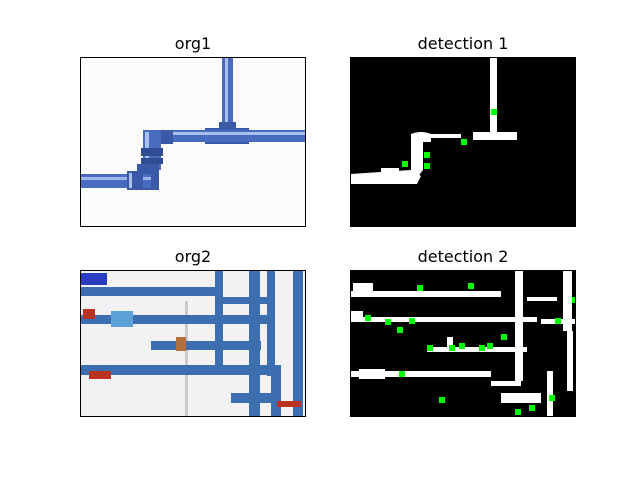  What do you see at coordinates (463, 43) in the screenshot?
I see `title-detection-1: detection 1` at bounding box center [463, 43].